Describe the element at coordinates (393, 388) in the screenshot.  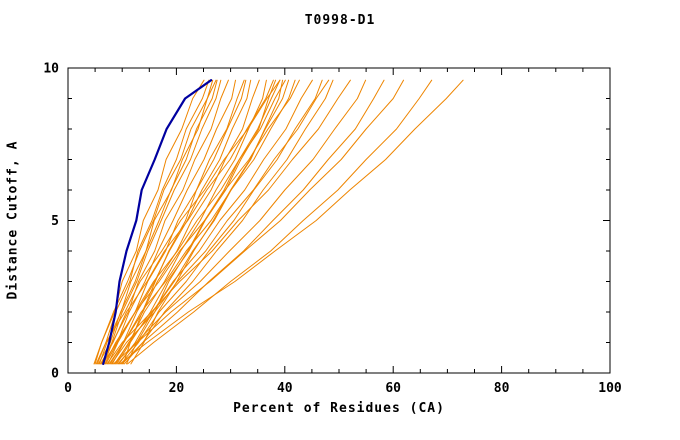
I see `x-tick-label: 60` at that location.